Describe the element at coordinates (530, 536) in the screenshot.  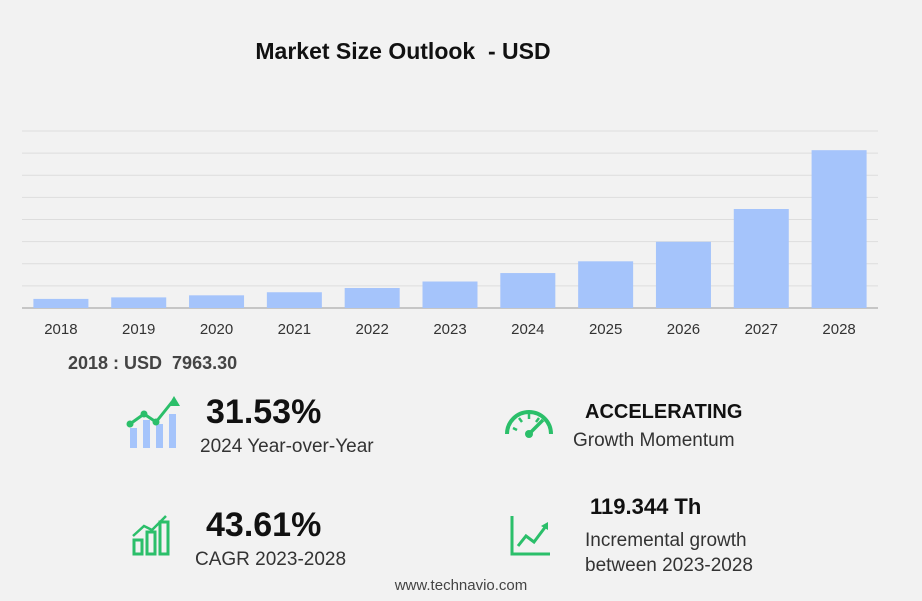
I see `line-chart-icon` at that location.